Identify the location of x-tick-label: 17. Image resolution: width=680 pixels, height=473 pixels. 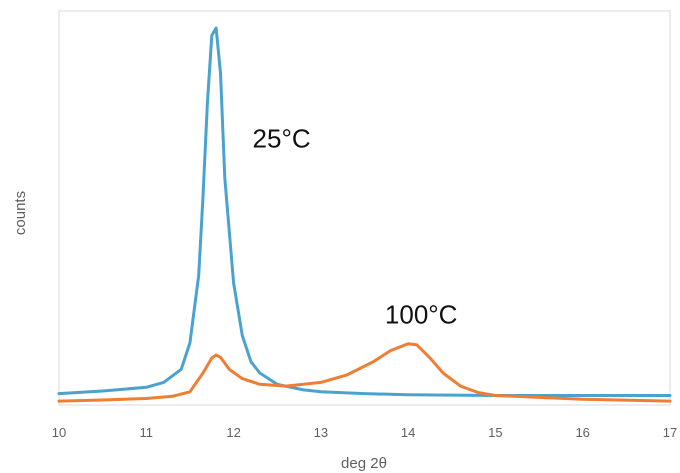
(670, 432).